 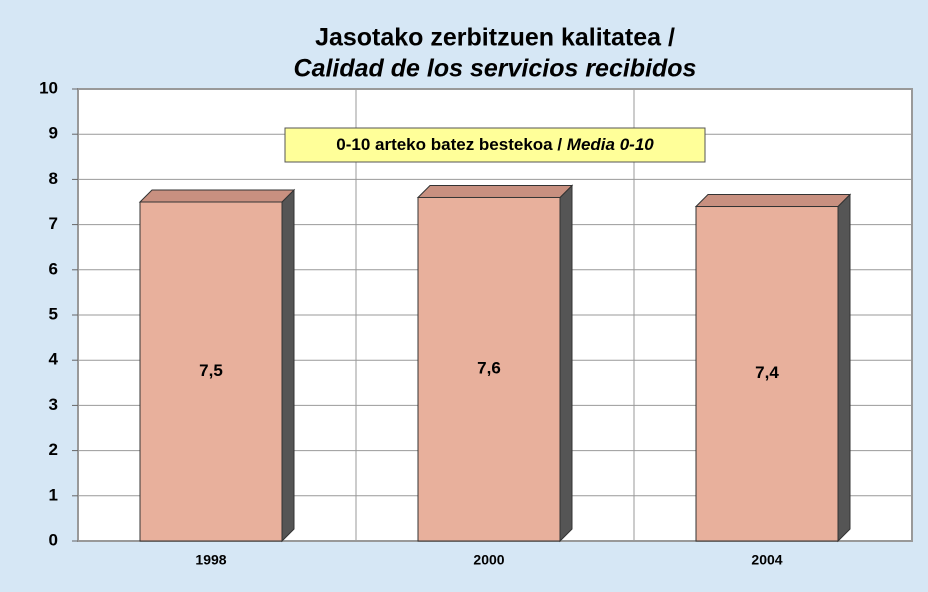 I want to click on y-tick-label: 4, so click(x=54, y=359).